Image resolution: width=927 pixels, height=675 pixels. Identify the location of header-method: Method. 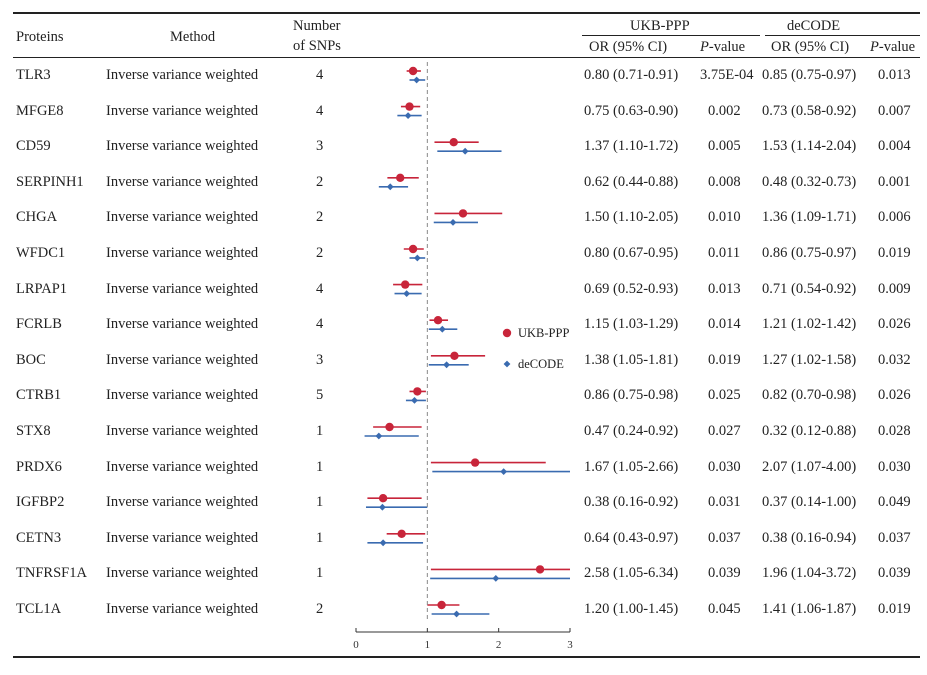
(193, 37).